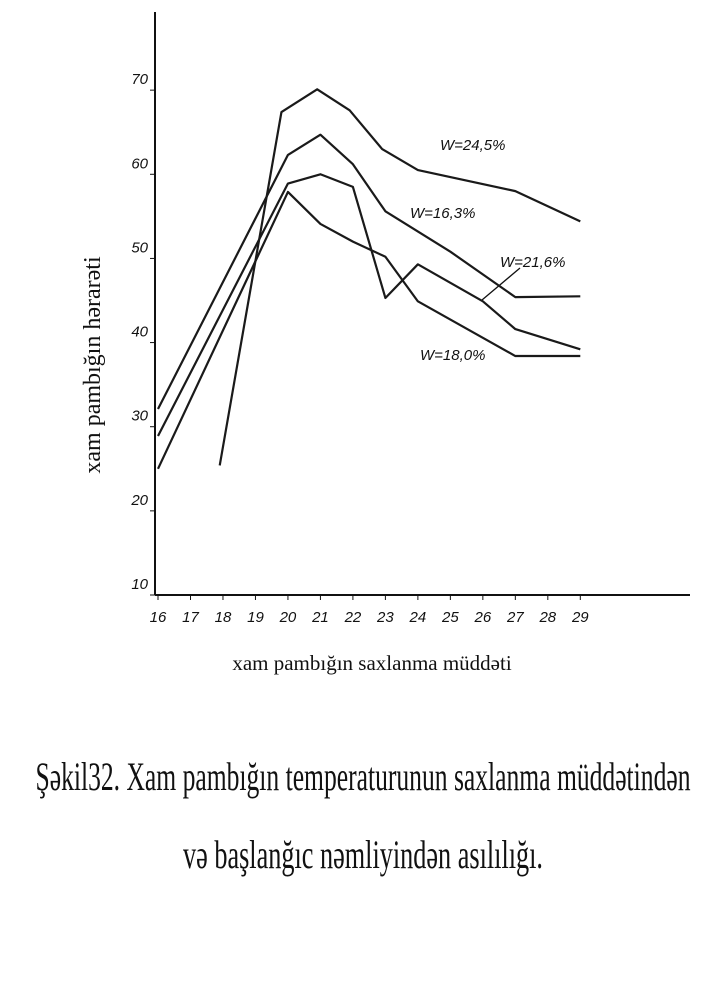 Image resolution: width=722 pixels, height=1003 pixels. What do you see at coordinates (472, 145) in the screenshot?
I see `series-label: W=24,5%` at bounding box center [472, 145].